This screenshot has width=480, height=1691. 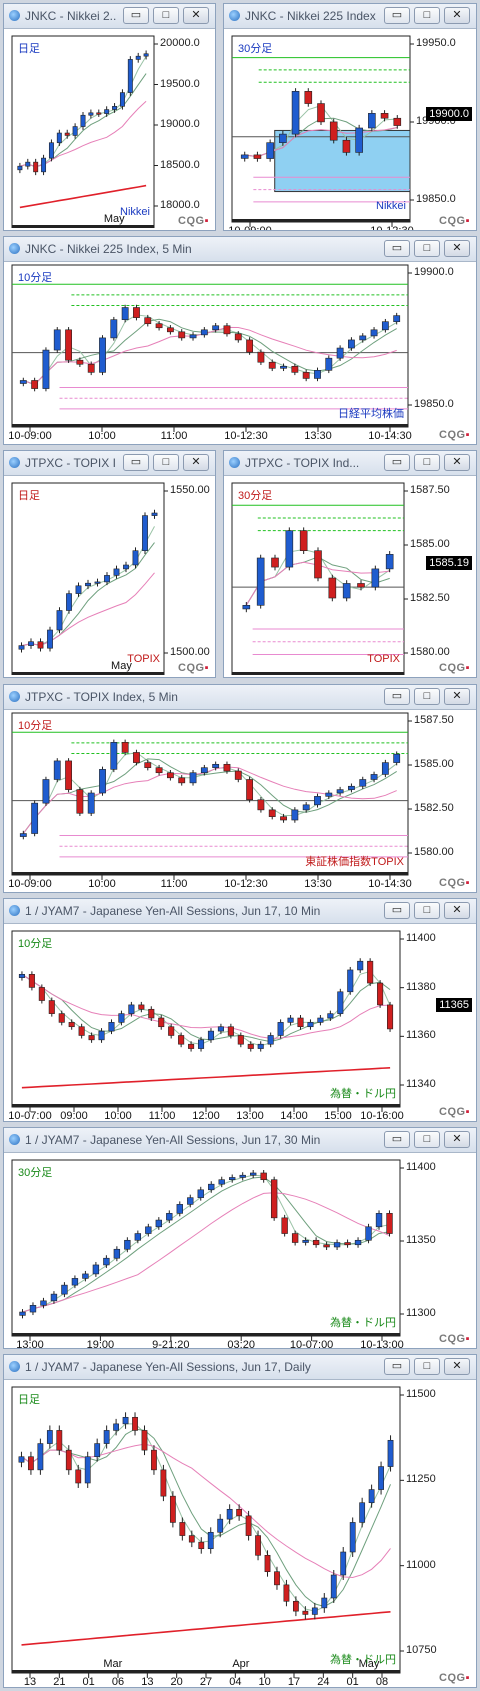 What do you see at coordinates (240, 697) in the screenshot?
I see `title-bar: JTPXC - TOPIX Index, 5 Min ▭ □ ✕` at bounding box center [240, 697].